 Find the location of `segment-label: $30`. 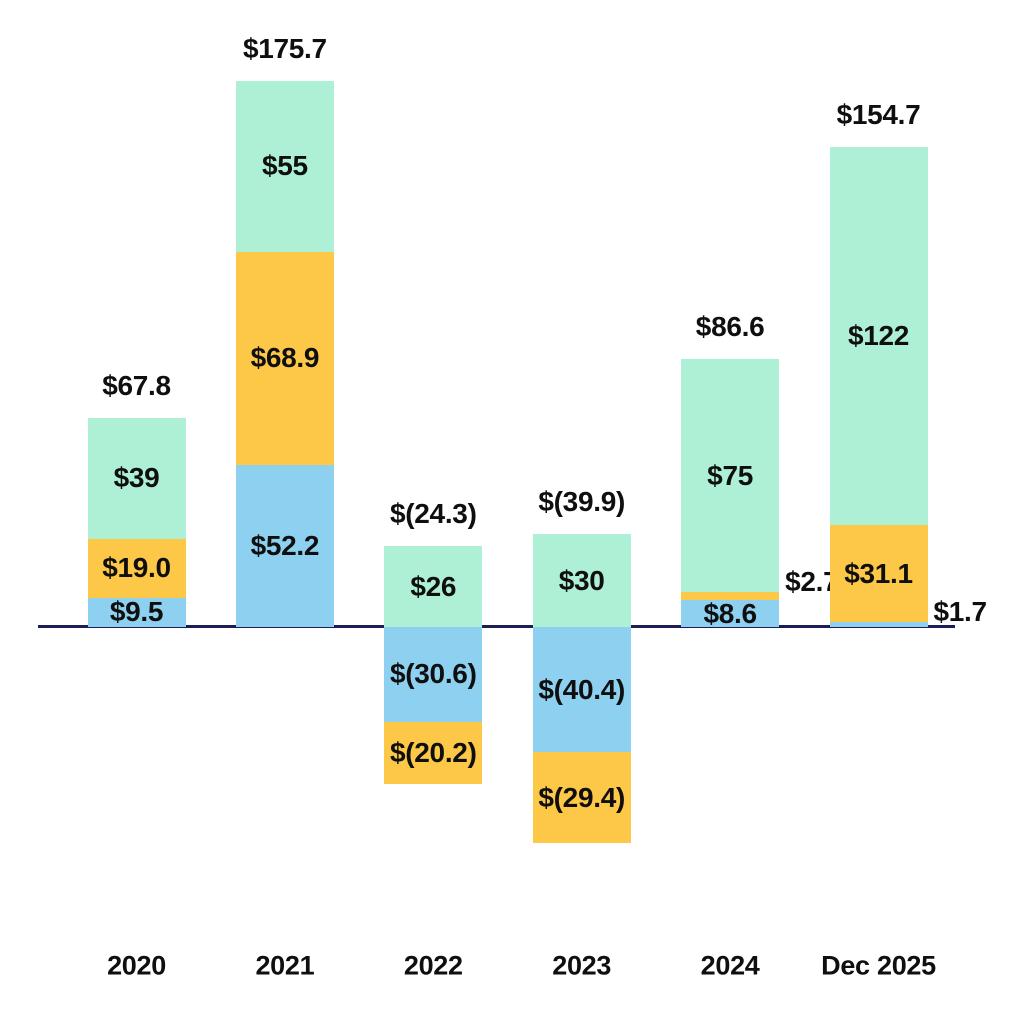

segment-label: $30 is located at coordinates (581, 580).